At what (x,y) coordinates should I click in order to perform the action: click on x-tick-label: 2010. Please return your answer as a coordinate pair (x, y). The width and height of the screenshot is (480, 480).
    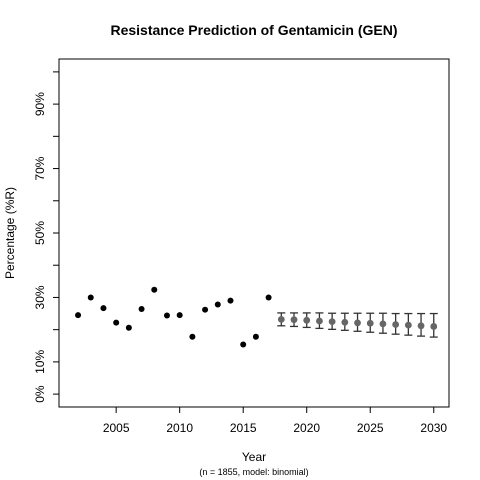
    Looking at the image, I should click on (179, 428).